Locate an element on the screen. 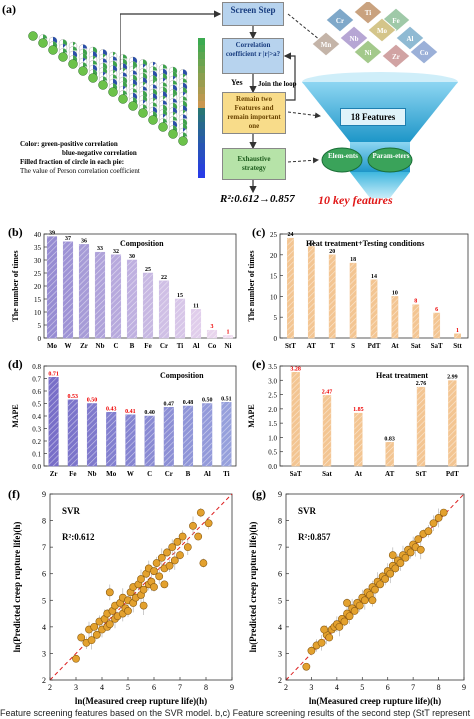  correlation-box: Correlation coefficient r |r|>a? is located at coordinates (253, 56).